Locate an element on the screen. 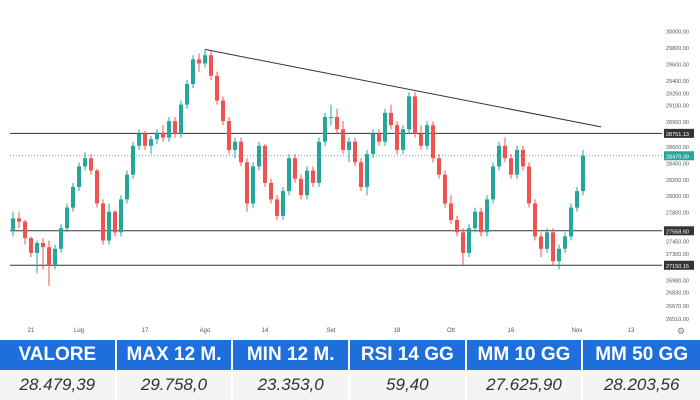  y-tick-label: 26510.00 is located at coordinates (677, 320).